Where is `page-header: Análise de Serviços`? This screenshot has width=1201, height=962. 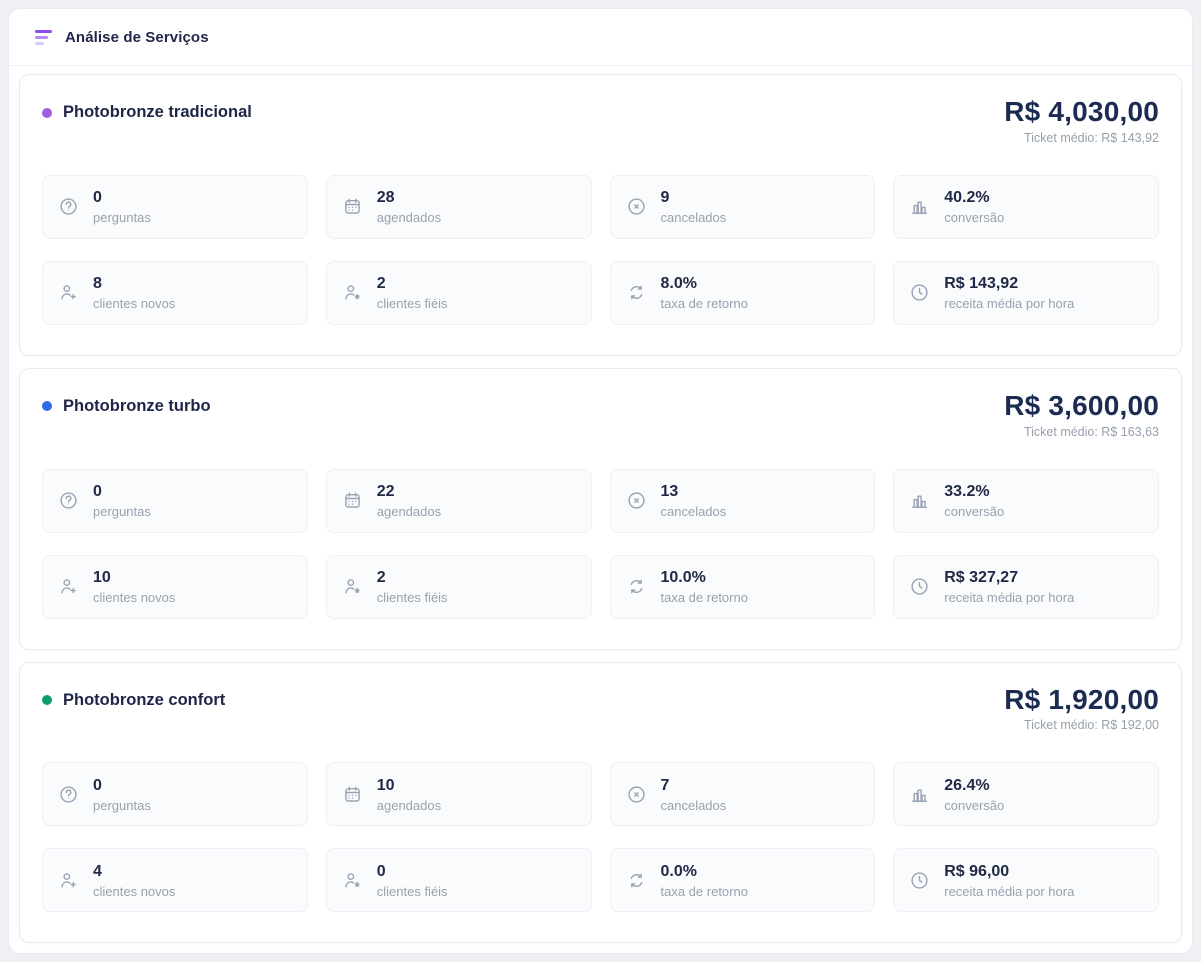
page-header: Análise de Serviços is located at coordinates (600, 37).